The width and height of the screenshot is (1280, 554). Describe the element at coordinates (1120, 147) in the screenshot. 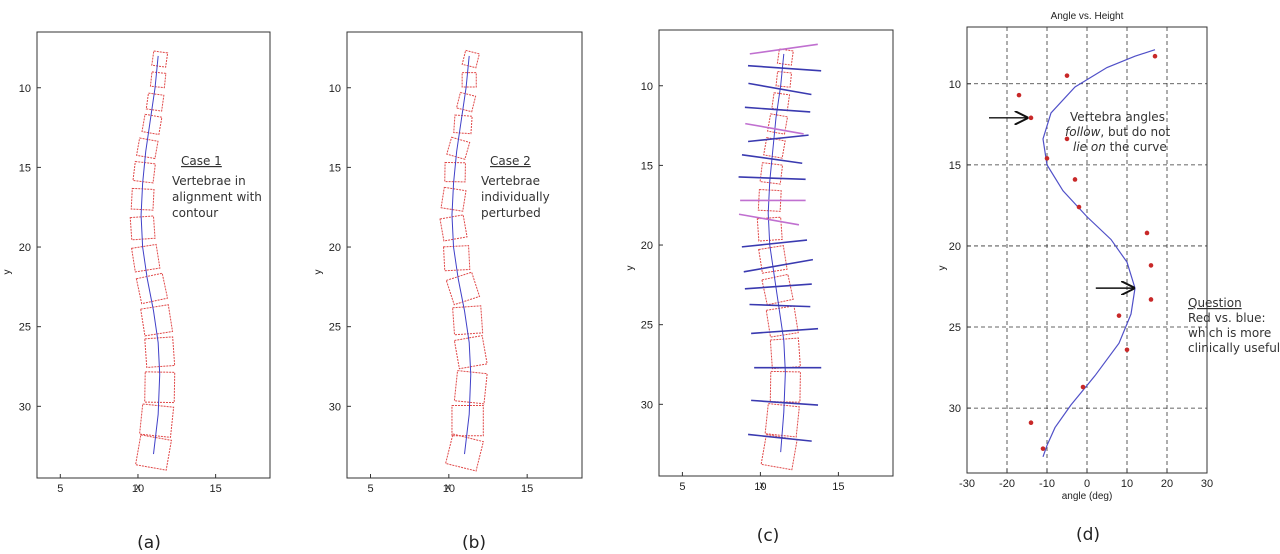

I see `annotation-top-line-3: lie on the curve` at that location.